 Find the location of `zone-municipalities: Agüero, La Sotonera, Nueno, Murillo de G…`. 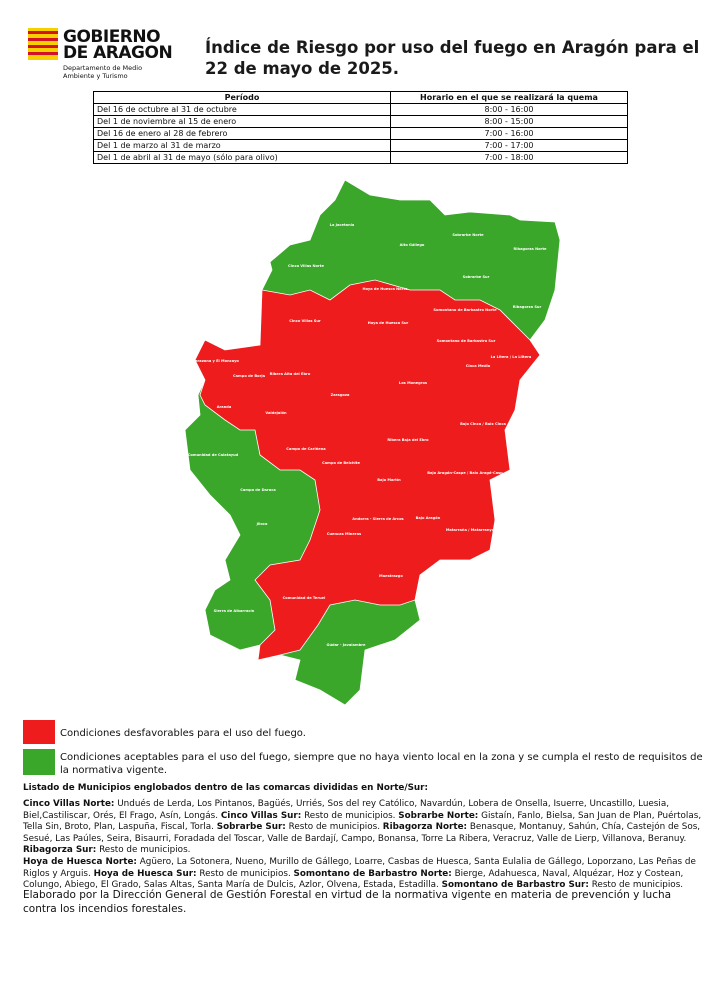

zone-municipalities: Agüero, La Sotonera, Nueno, Murillo de G… is located at coordinates (359, 867).